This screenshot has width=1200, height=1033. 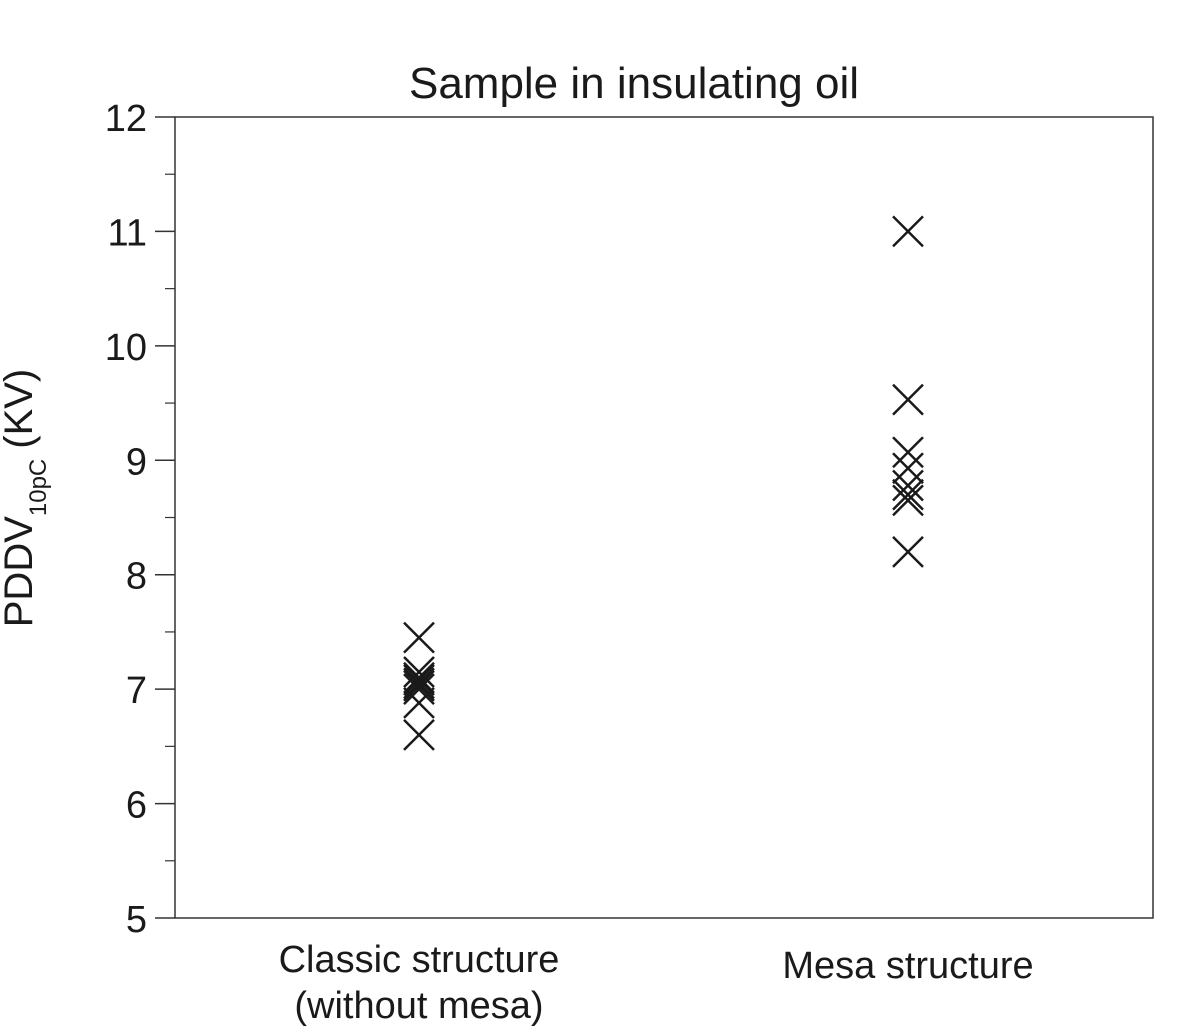 What do you see at coordinates (20, 409) in the screenshot?
I see `y-axis-label-unit: (KV)` at bounding box center [20, 409].